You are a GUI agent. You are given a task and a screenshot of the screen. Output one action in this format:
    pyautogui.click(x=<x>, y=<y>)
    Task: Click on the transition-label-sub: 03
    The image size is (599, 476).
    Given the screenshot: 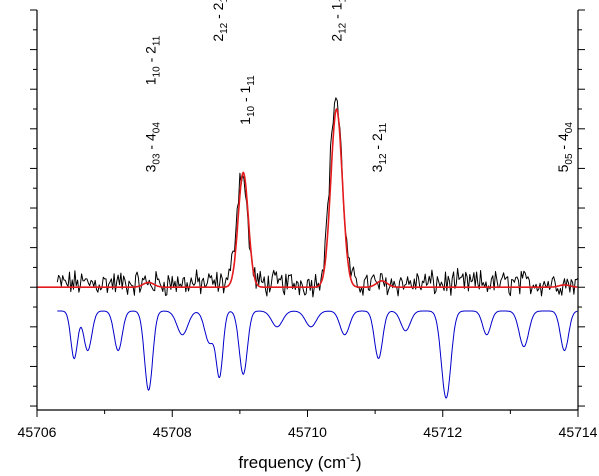 What is the action you would take?
    pyautogui.click(x=156, y=159)
    